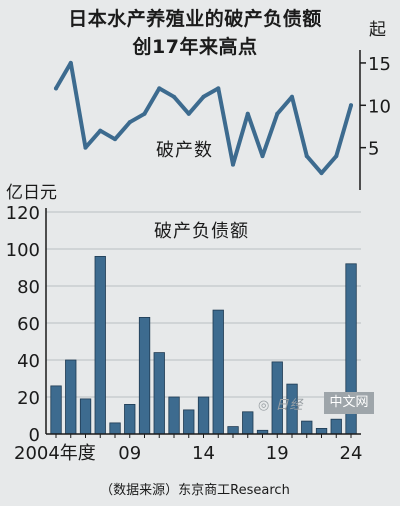  I want to click on bar-x-tick-label: 24, so click(351, 453).